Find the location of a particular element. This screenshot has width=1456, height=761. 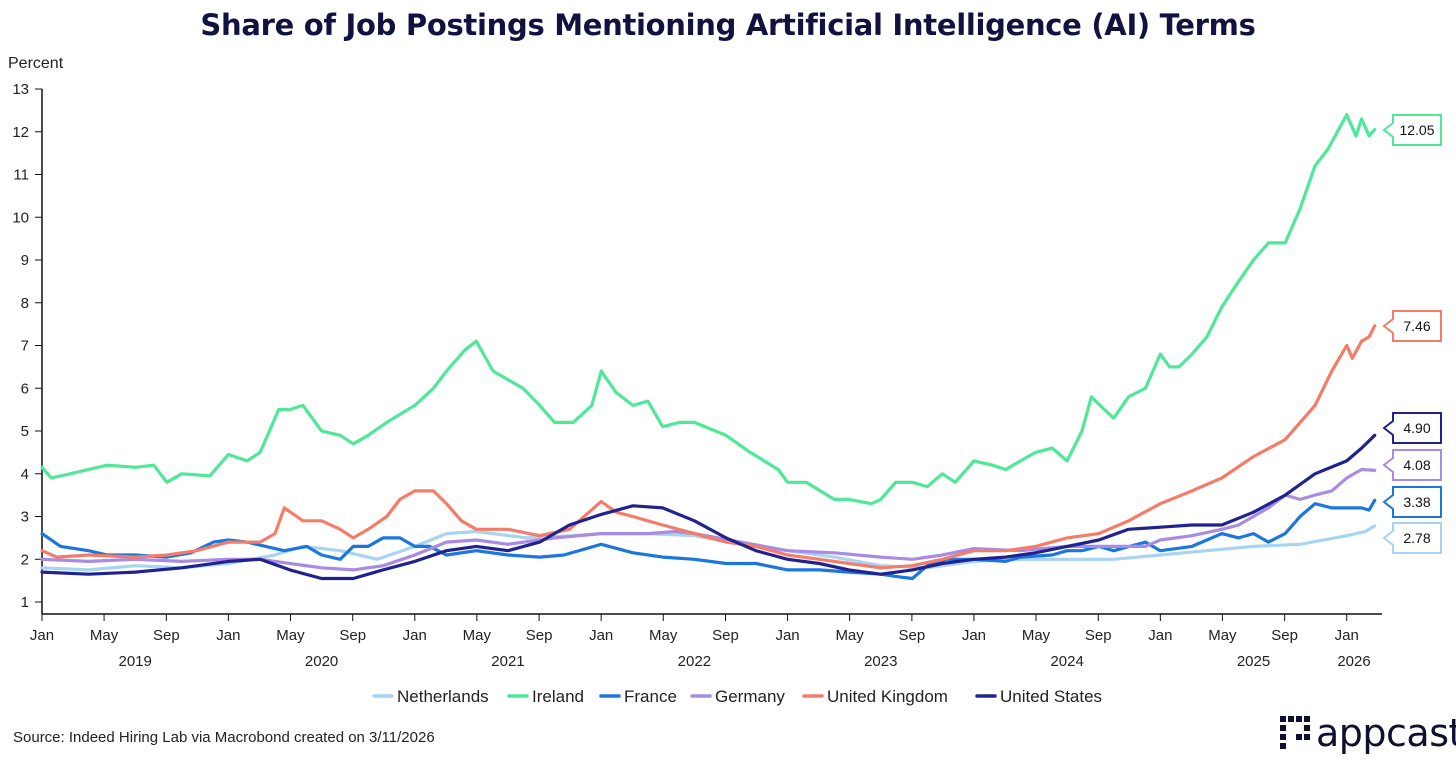

y-tick-label: 7 is located at coordinates (25, 346).